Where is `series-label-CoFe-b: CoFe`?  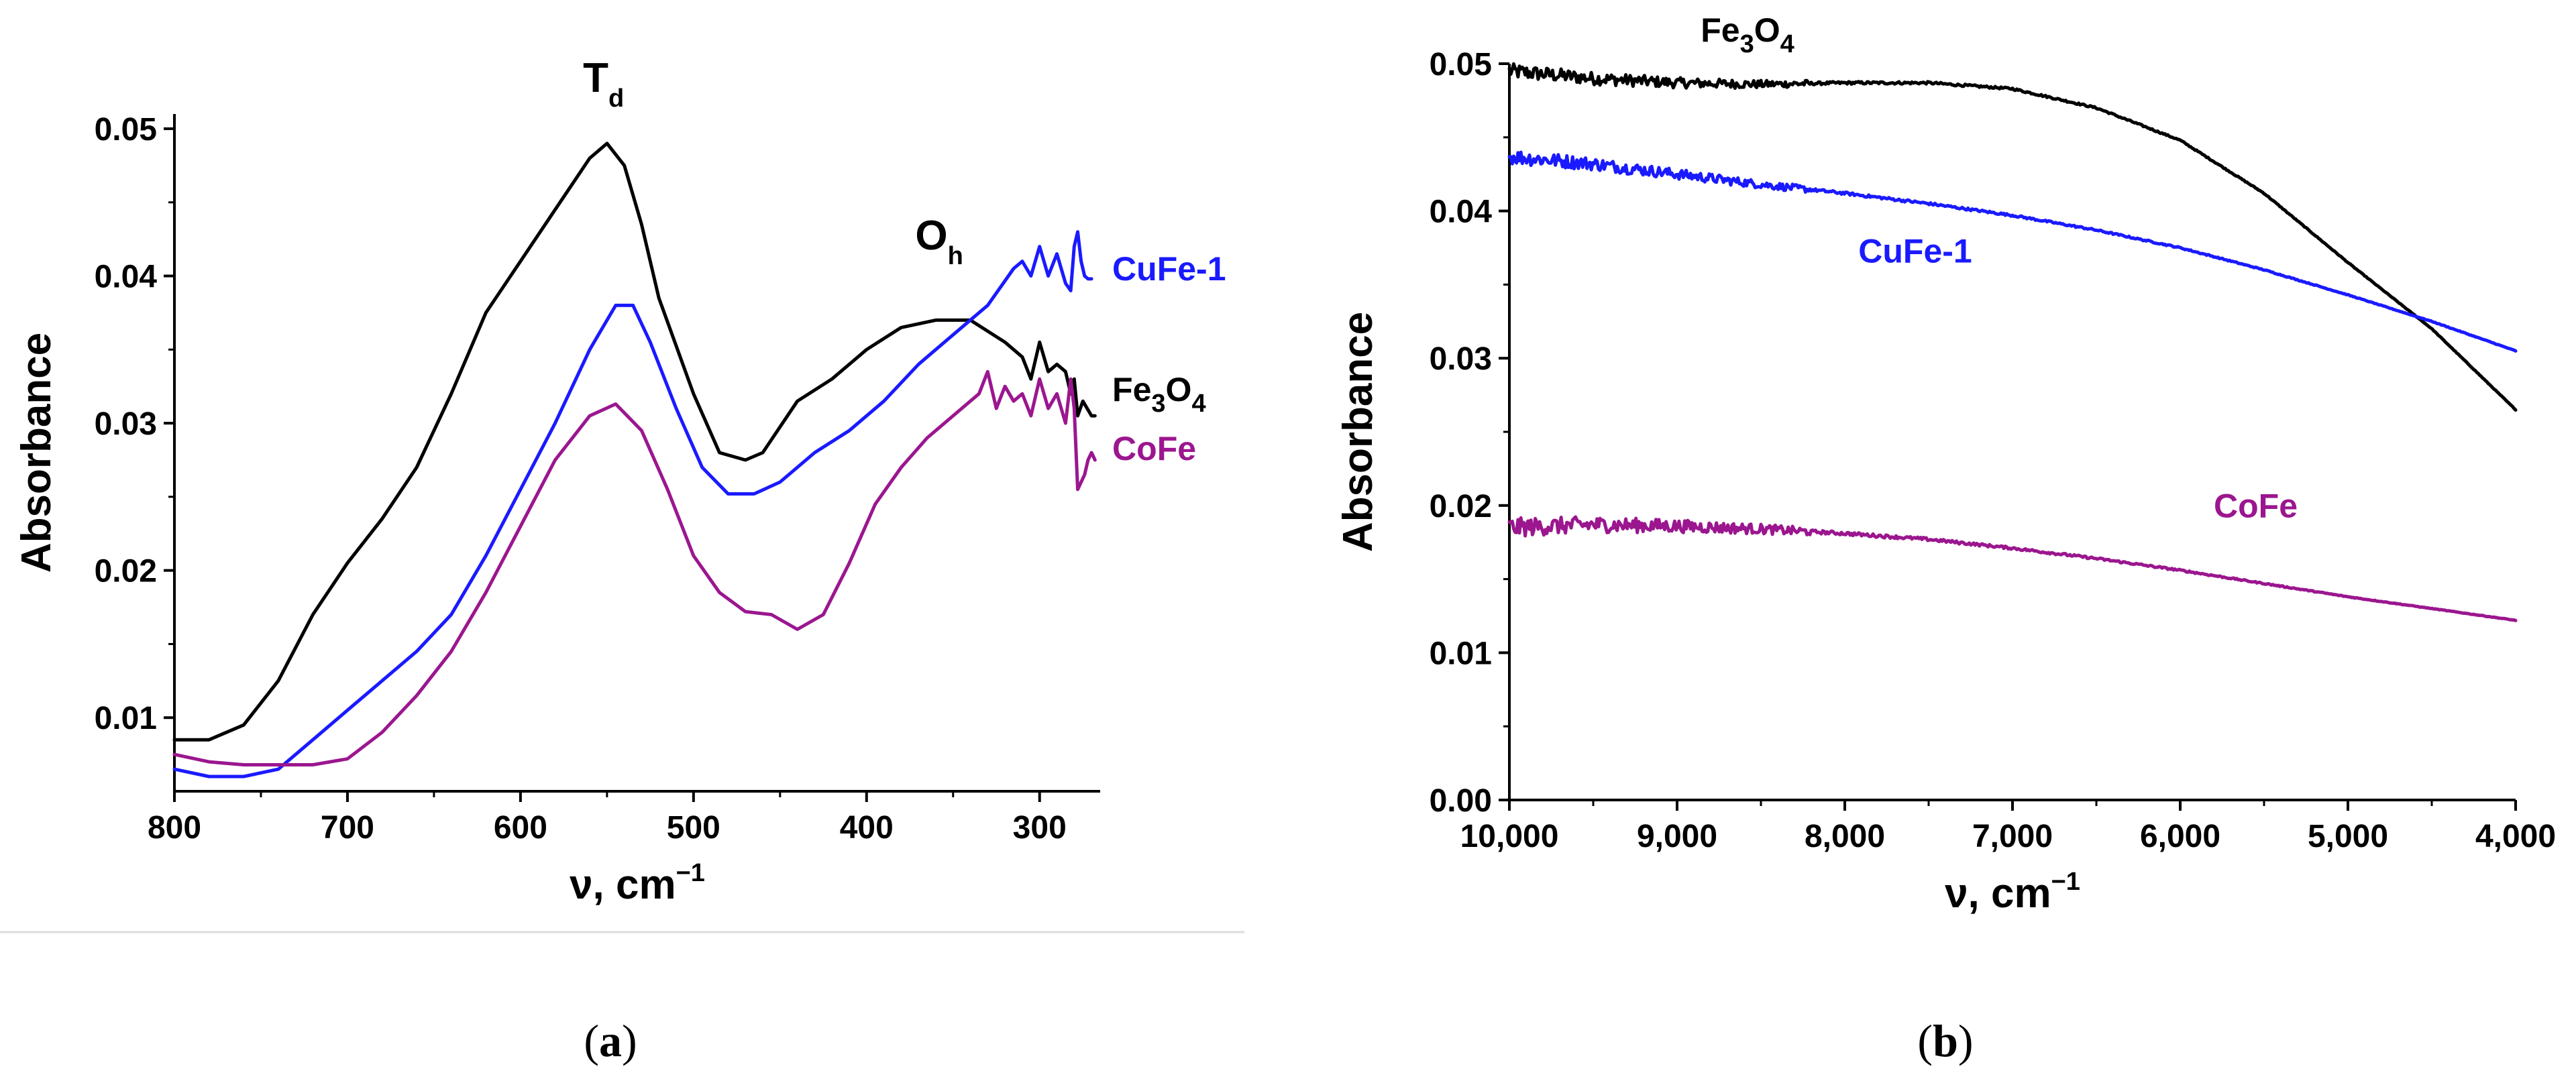 series-label-CoFe-b: CoFe is located at coordinates (2256, 505).